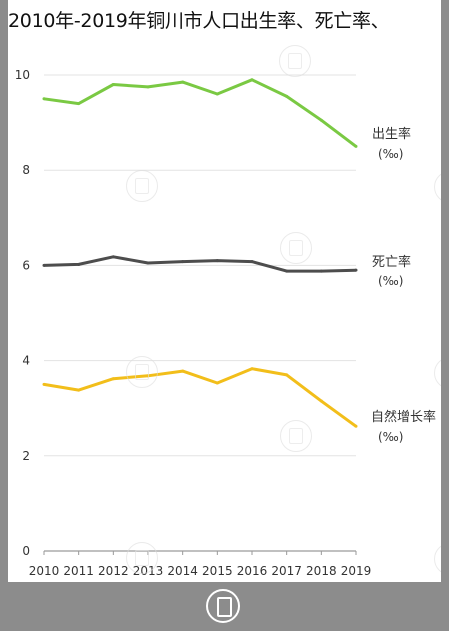 The image size is (449, 631). What do you see at coordinates (286, 571) in the screenshot?
I see `x-tick-label: 2017` at bounding box center [286, 571].